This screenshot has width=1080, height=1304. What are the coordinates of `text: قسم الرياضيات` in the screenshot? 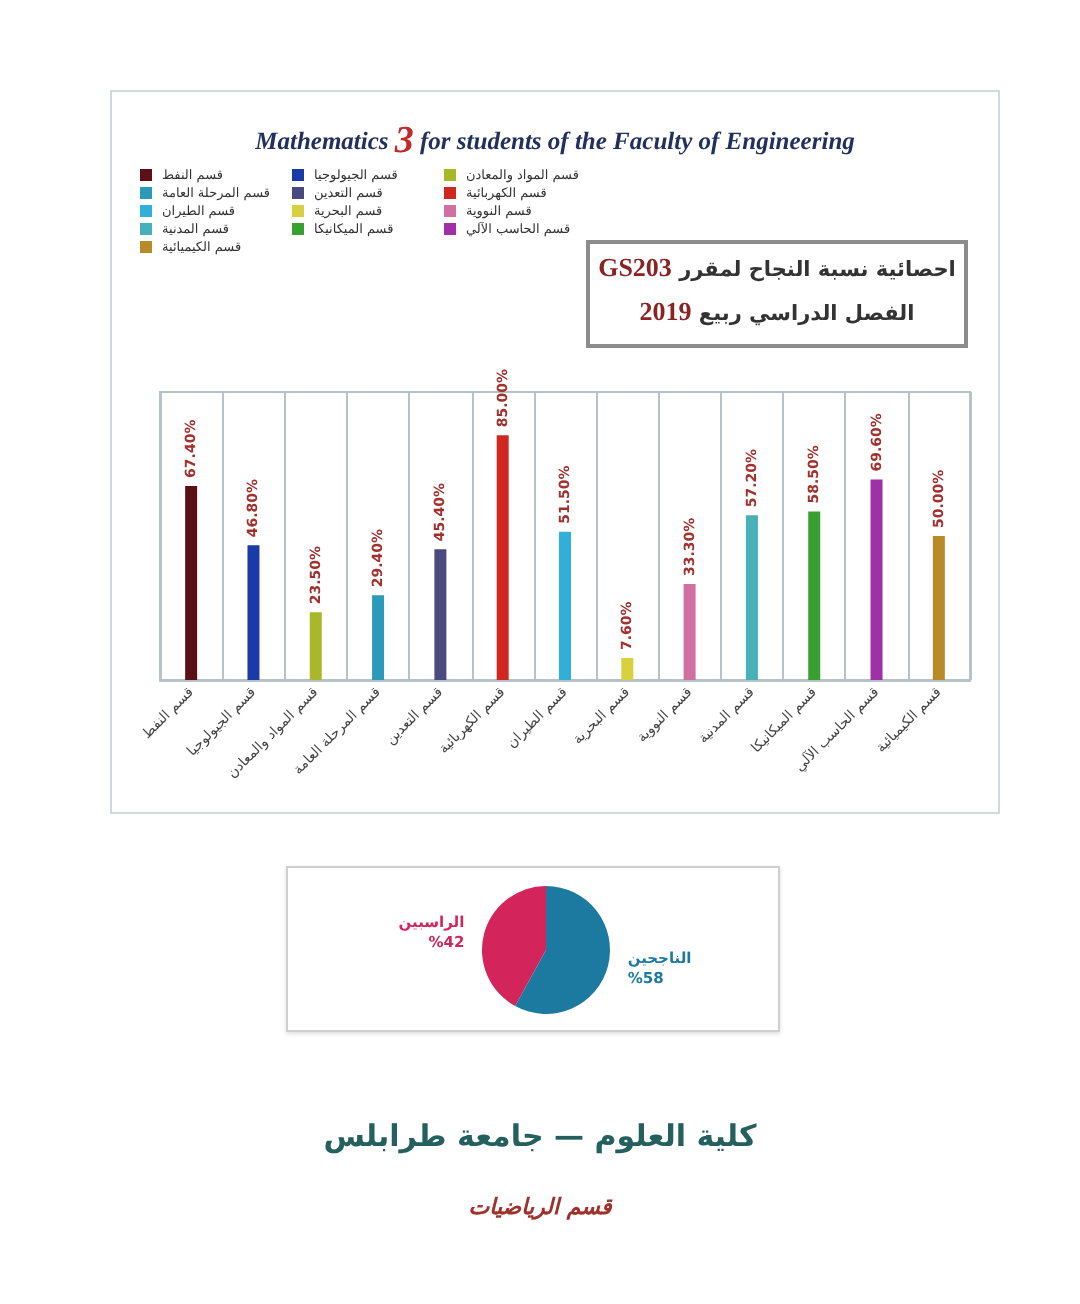 It's located at (540, 1207).